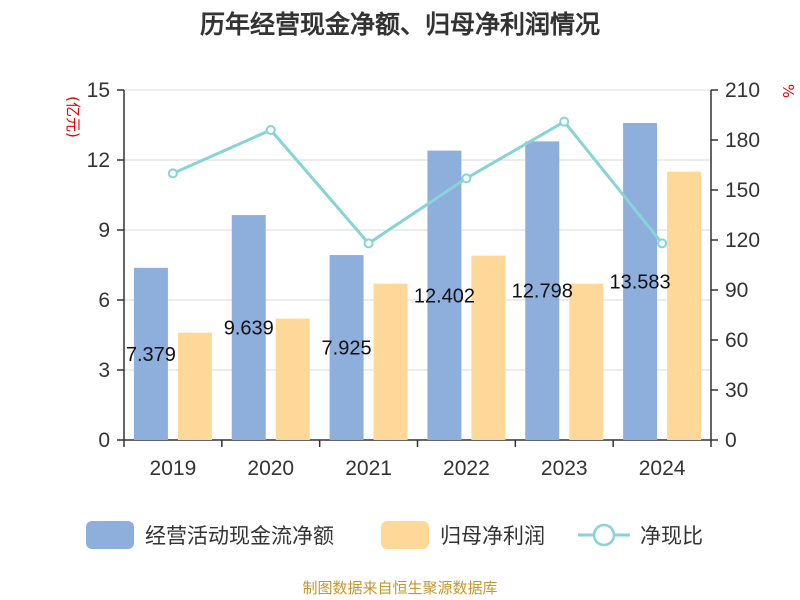  I want to click on source-note: 制图数据来自恒生聚源数据库, so click(399, 588).